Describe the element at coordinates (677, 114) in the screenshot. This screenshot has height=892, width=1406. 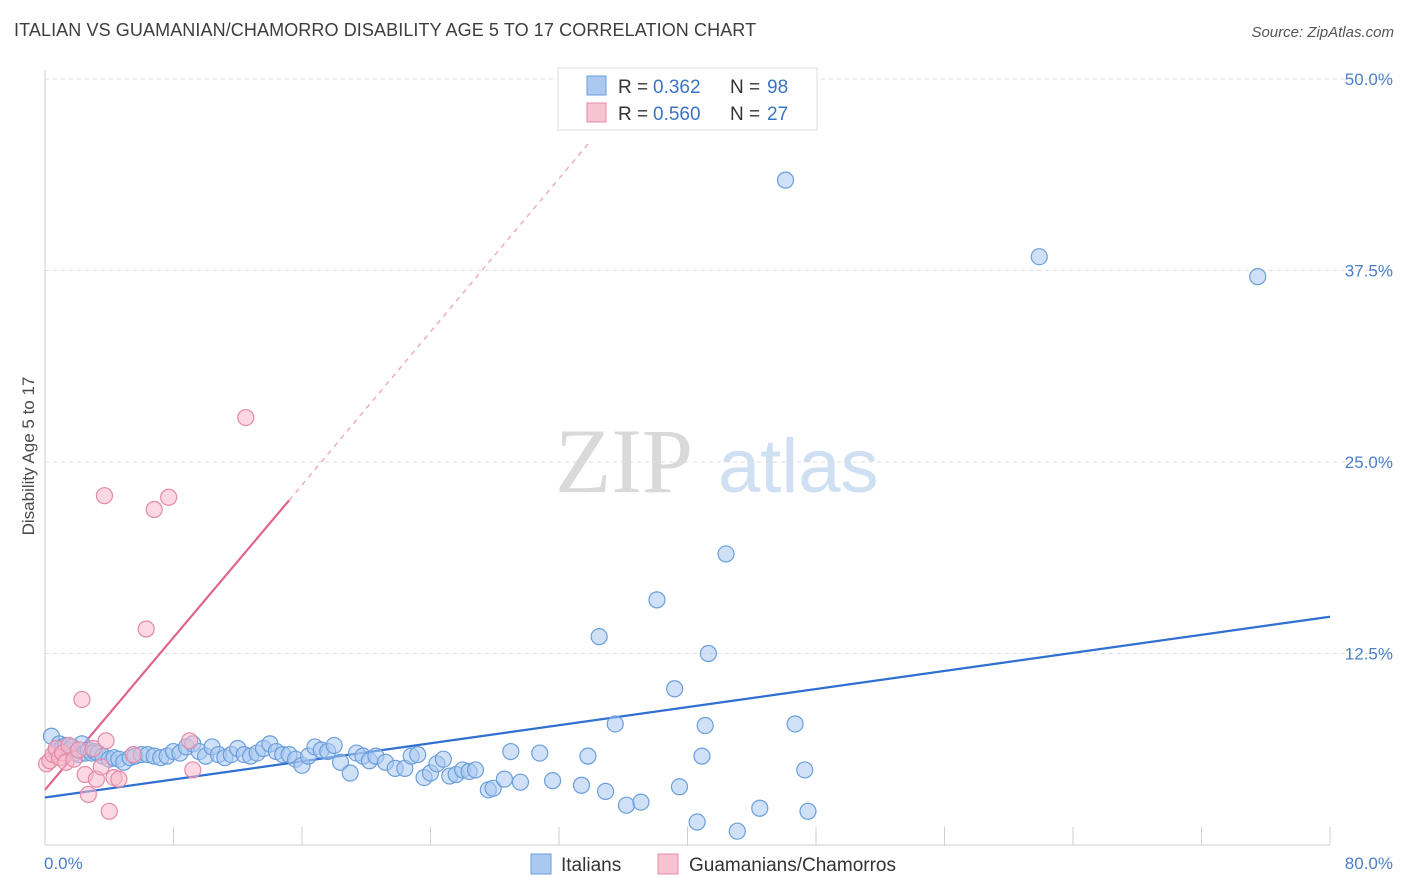
I see `legend-r-value-guamanians: 0.560` at that location.